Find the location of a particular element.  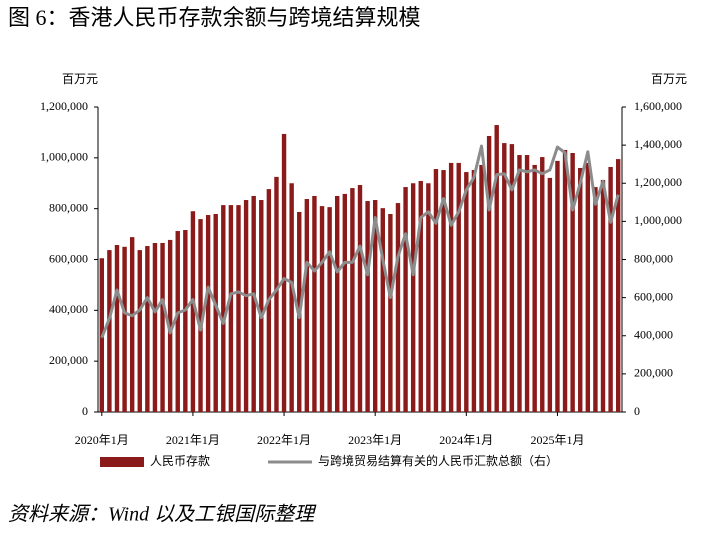

x-tick-label: 2021年1月 is located at coordinates (193, 440).